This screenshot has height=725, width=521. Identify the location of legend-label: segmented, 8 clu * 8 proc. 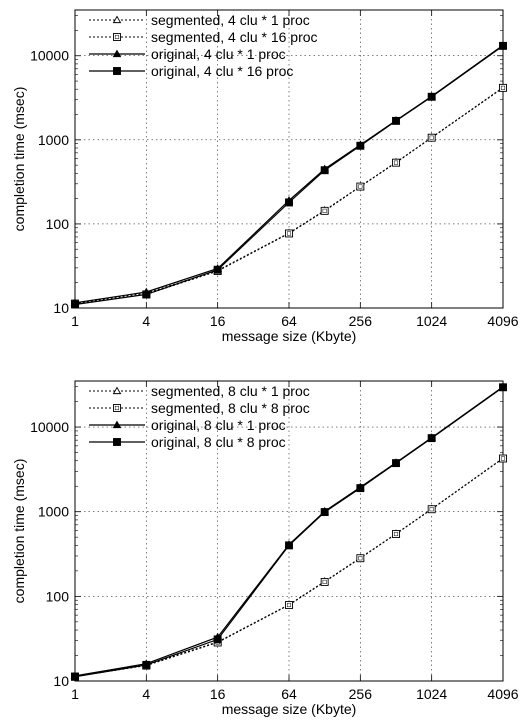
(230, 408).